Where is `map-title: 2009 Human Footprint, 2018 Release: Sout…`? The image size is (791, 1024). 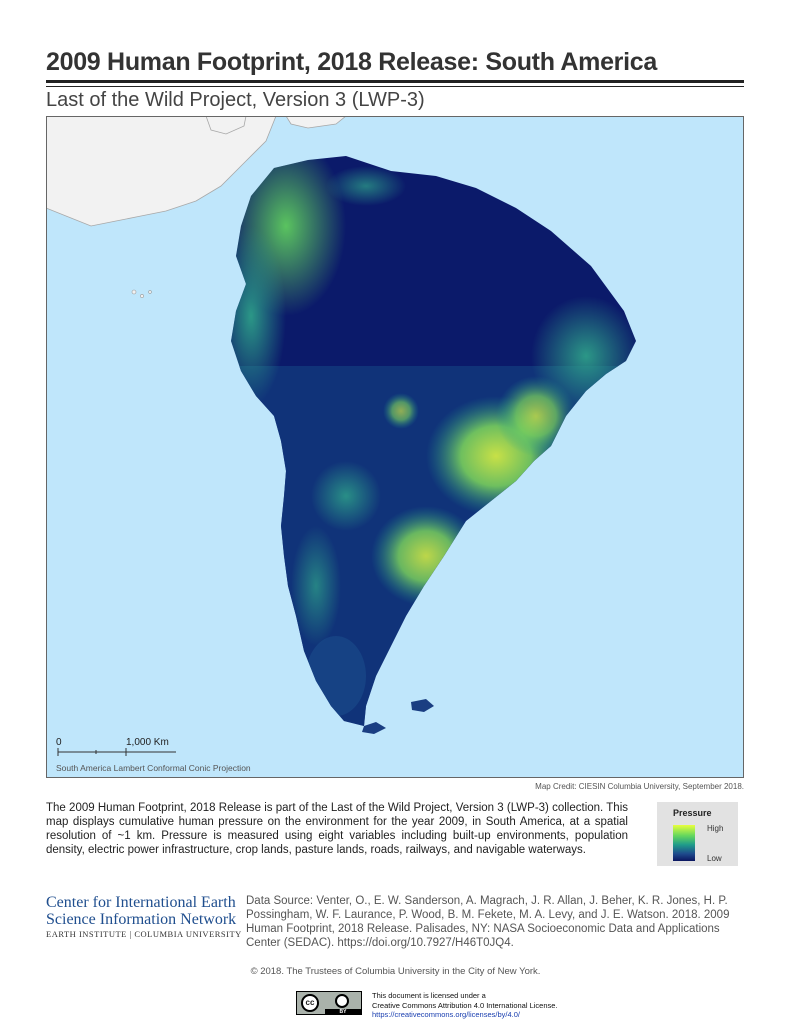 map-title: 2009 Human Footprint, 2018 Release: Sout… is located at coordinates (351, 62).